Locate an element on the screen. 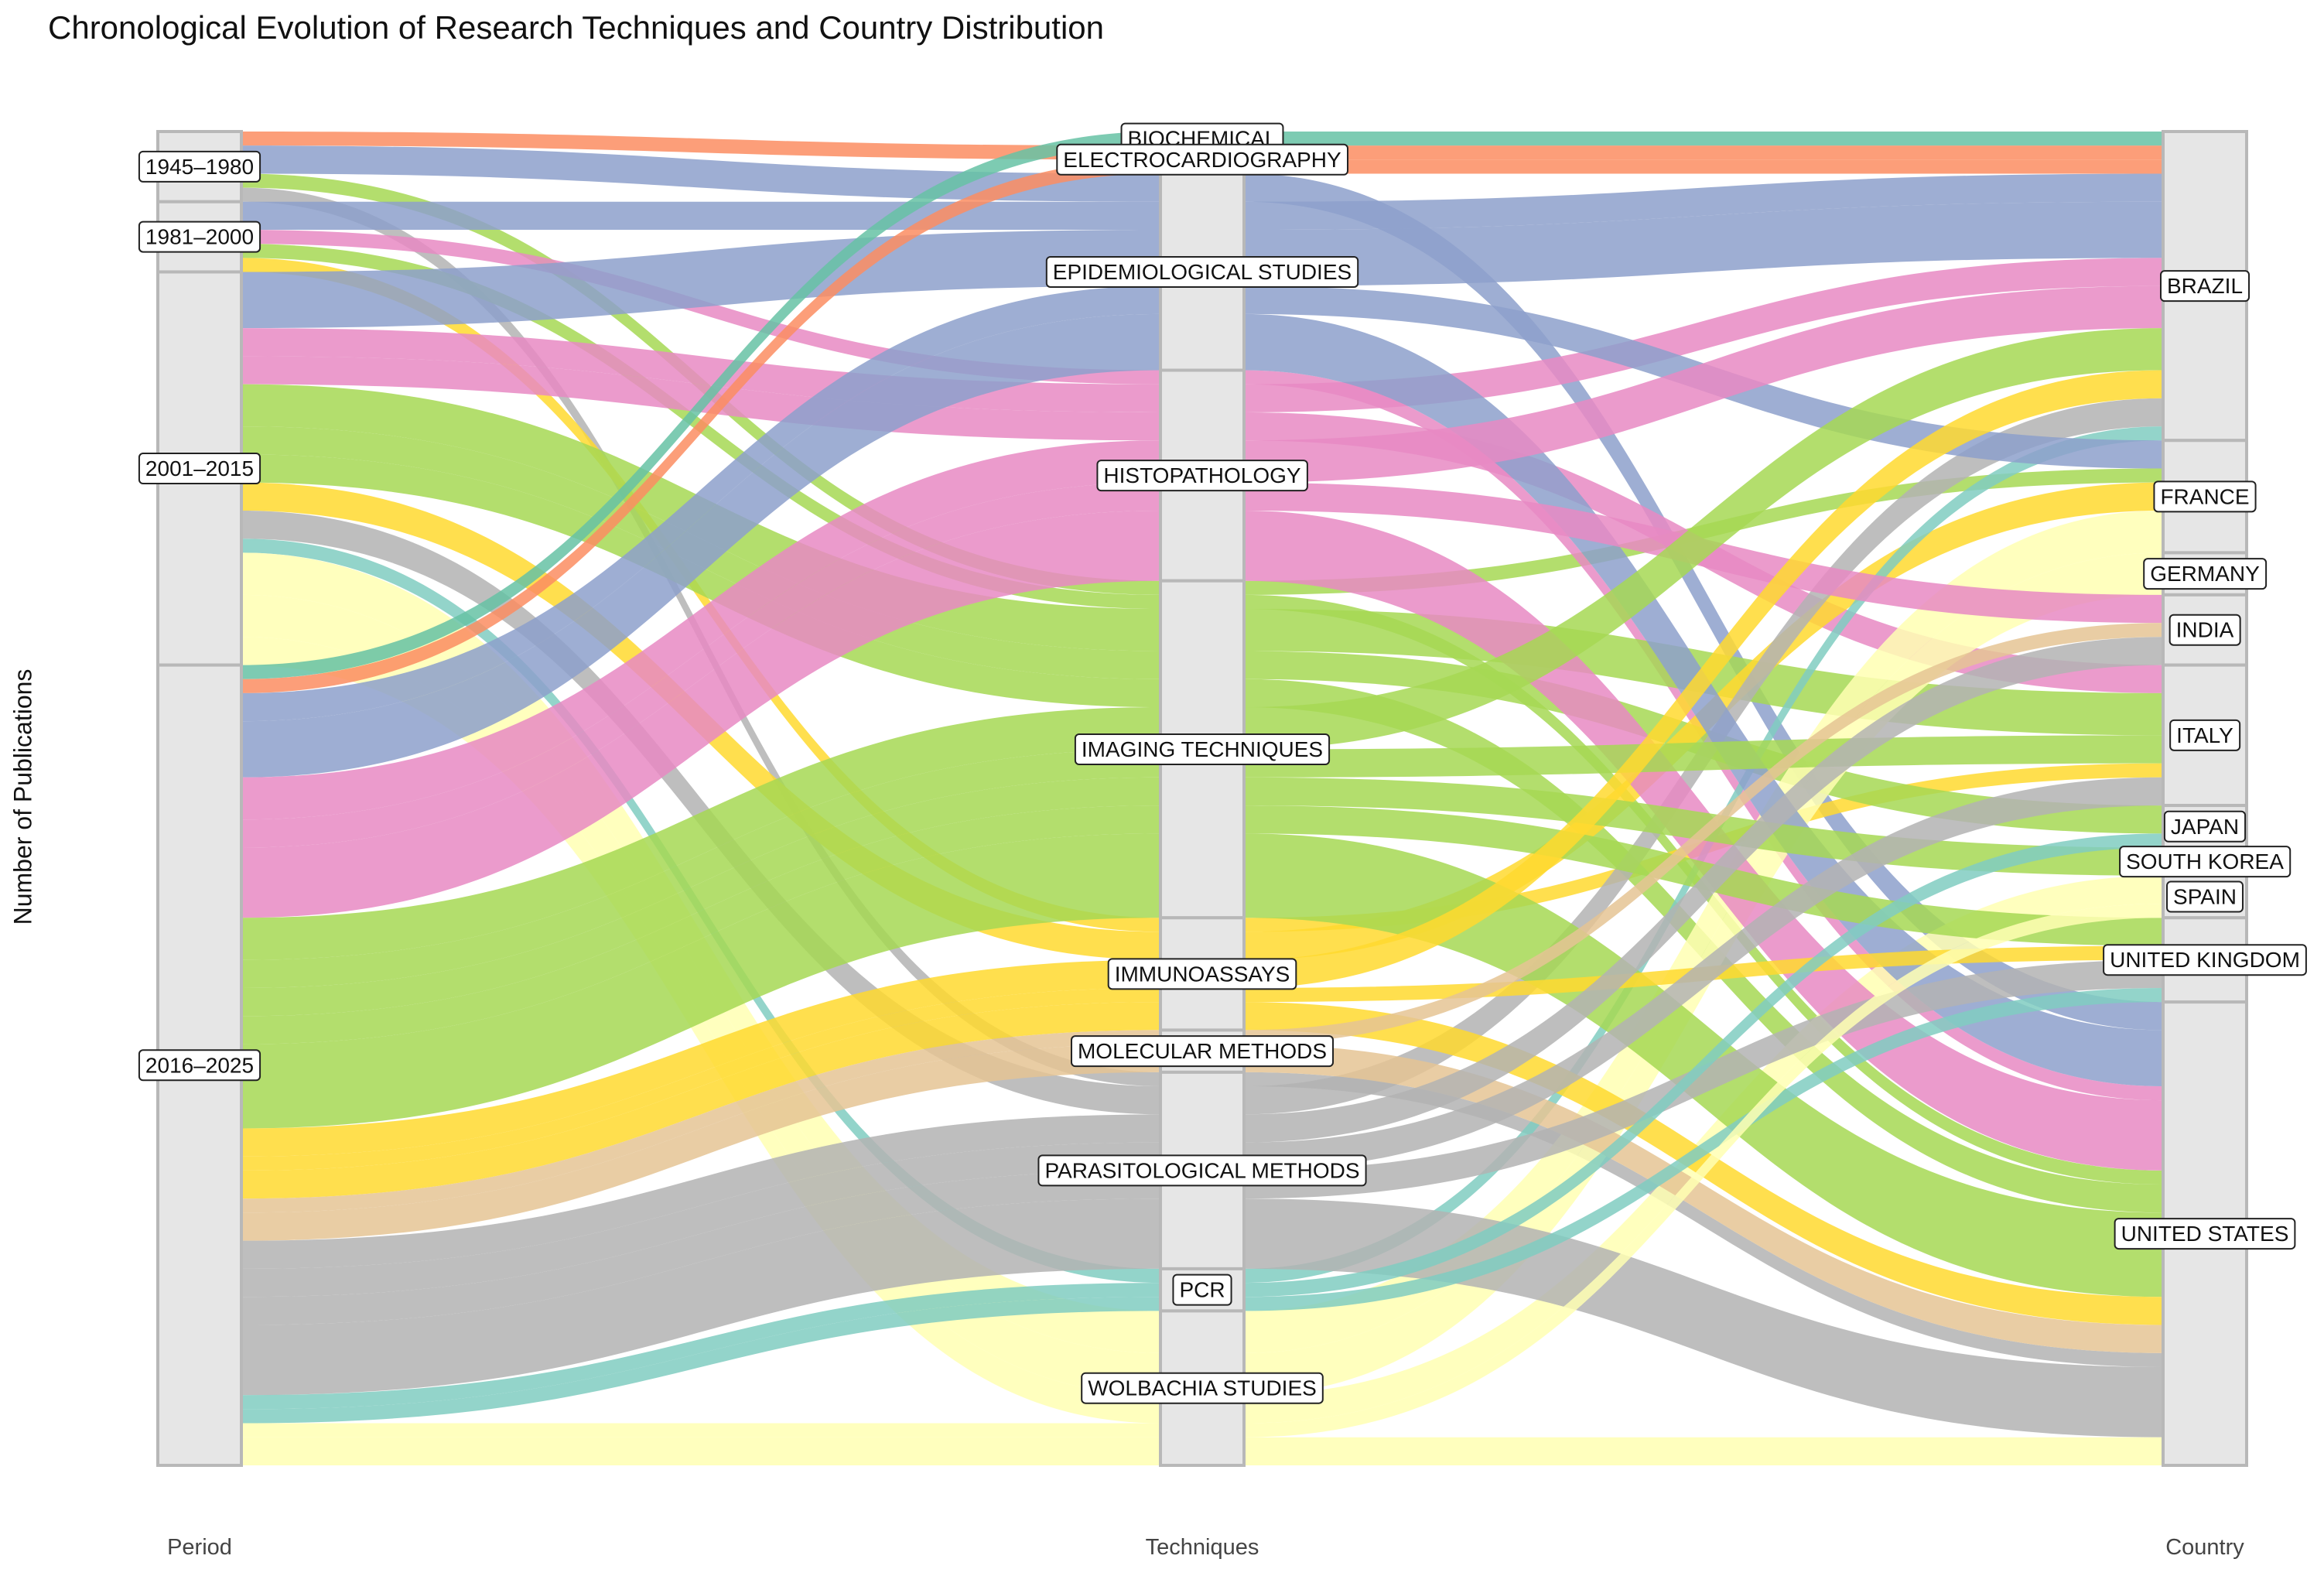  stratum-label-text: UNITED KINGDOM is located at coordinates (2205, 960).